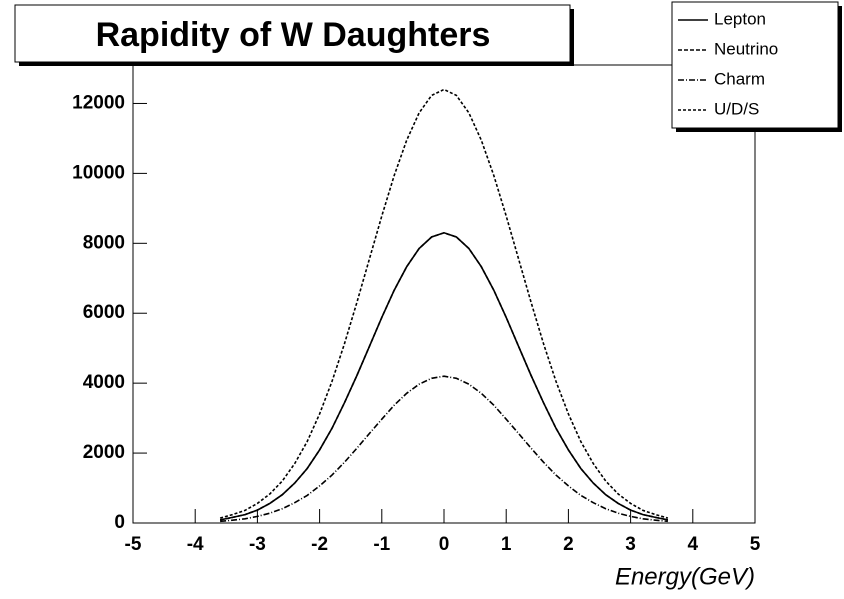 The width and height of the screenshot is (844, 599). I want to click on y-tick-label: 2000, so click(104, 452).